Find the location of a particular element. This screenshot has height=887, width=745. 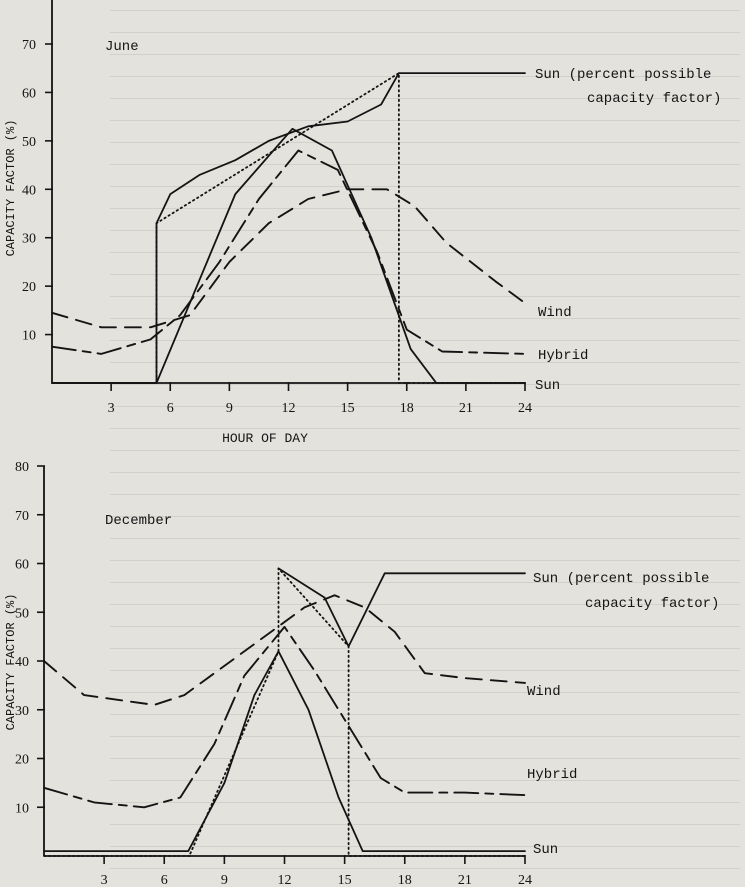

december-x-ticks: 3 6 9 12 15 18 21 24 is located at coordinates (316, 871).